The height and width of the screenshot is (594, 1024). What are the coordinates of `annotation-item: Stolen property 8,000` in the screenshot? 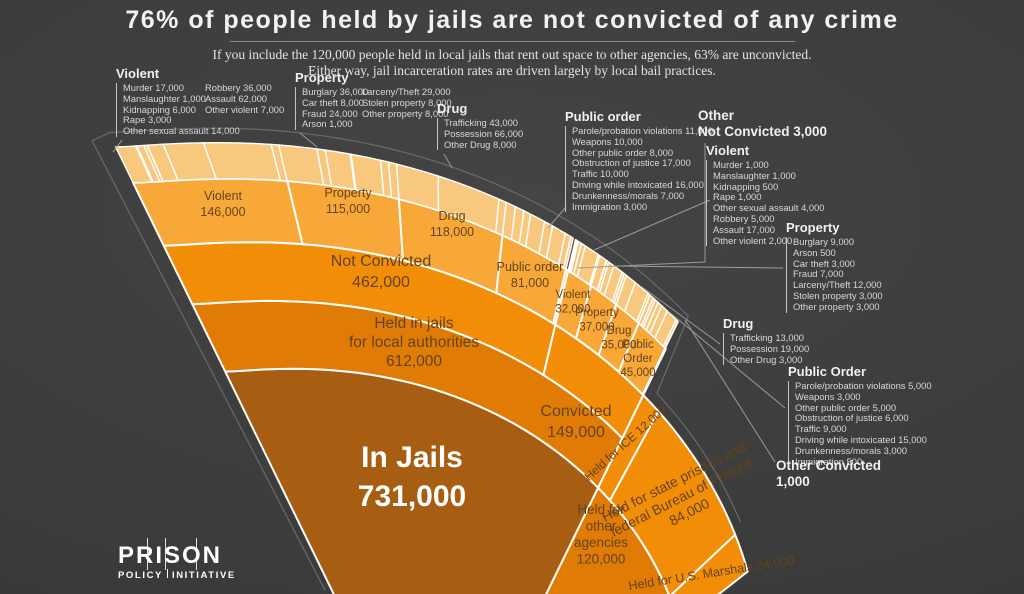 It's located at (407, 102).